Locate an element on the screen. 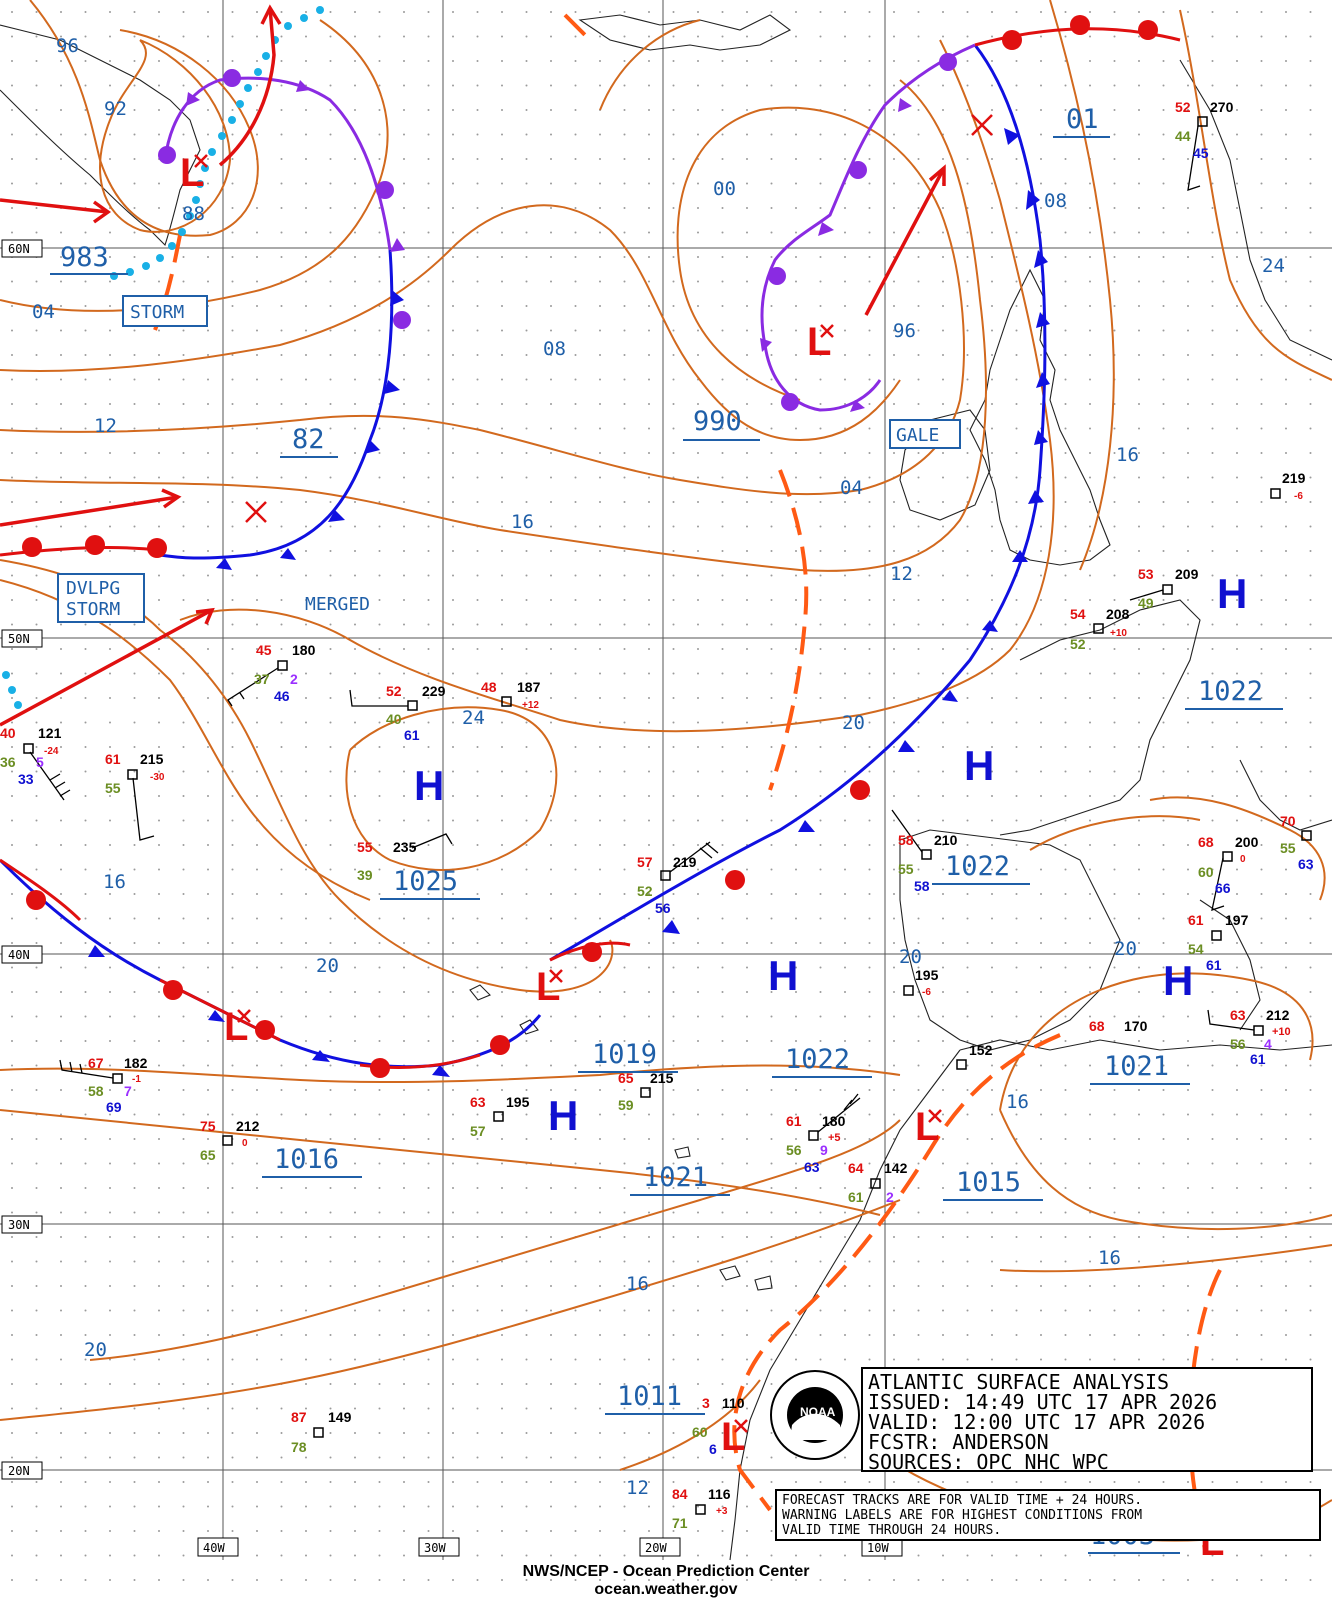 This screenshot has height=1600, width=1332. station-dewpoint: 59 is located at coordinates (626, 1105).